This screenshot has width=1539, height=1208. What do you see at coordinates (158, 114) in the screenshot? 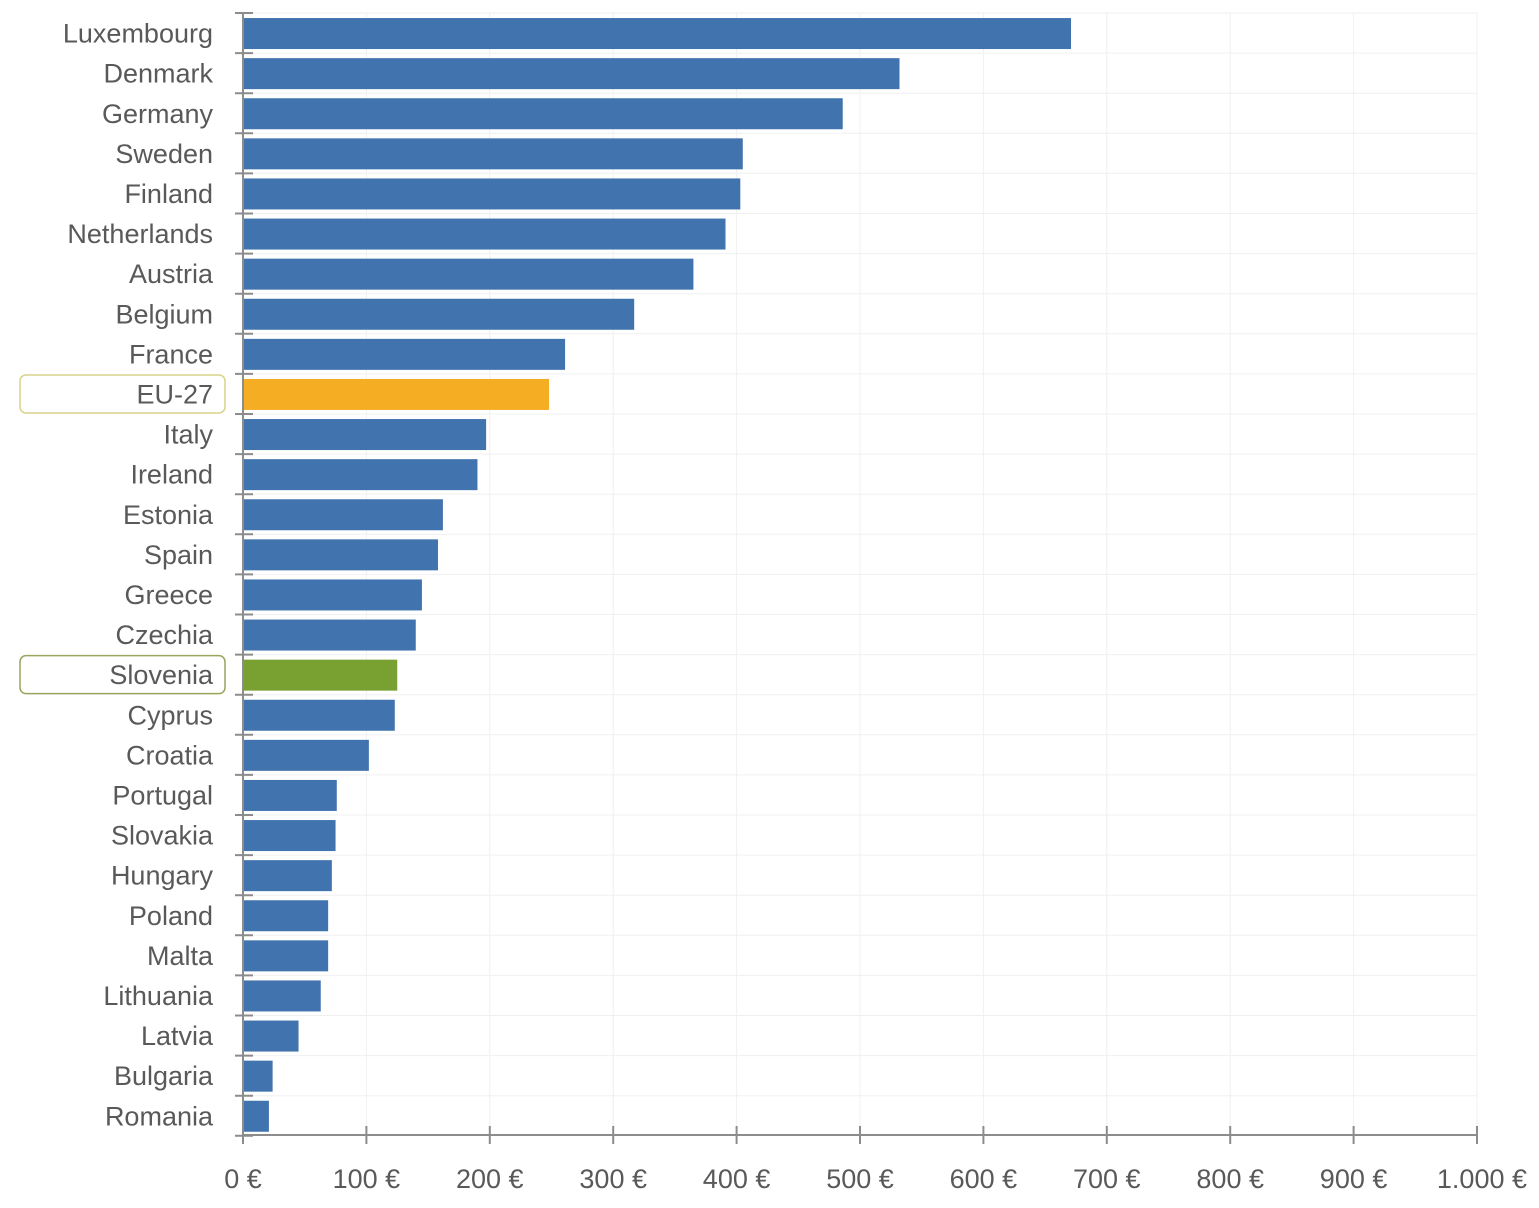
I see `category-label: Germany` at bounding box center [158, 114].